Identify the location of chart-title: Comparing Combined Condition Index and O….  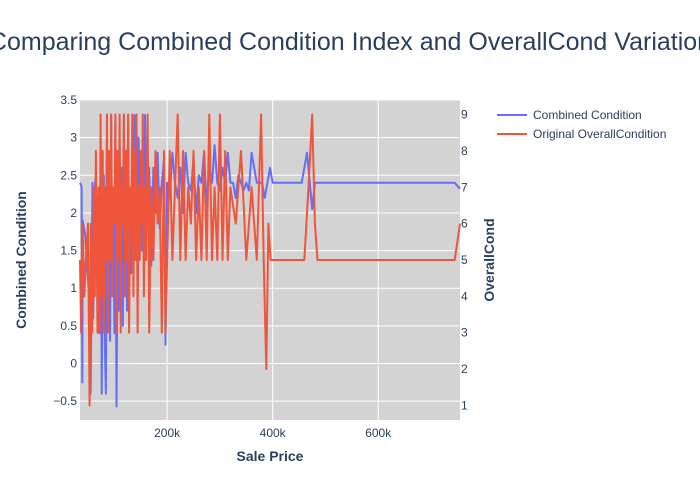
(350, 42).